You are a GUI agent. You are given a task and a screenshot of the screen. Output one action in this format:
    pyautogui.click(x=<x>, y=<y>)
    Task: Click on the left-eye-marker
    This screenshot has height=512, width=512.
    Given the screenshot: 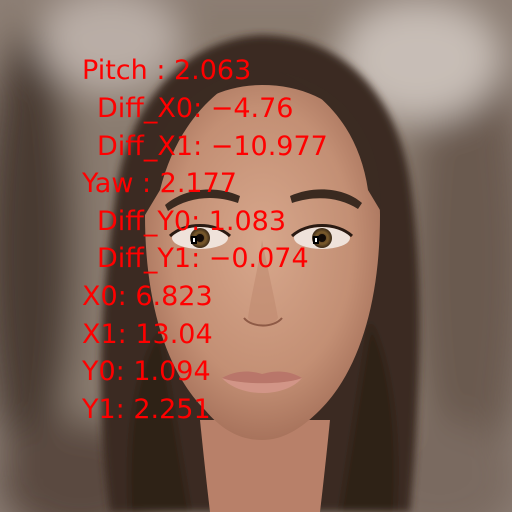 What is the action you would take?
    pyautogui.click(x=194, y=240)
    